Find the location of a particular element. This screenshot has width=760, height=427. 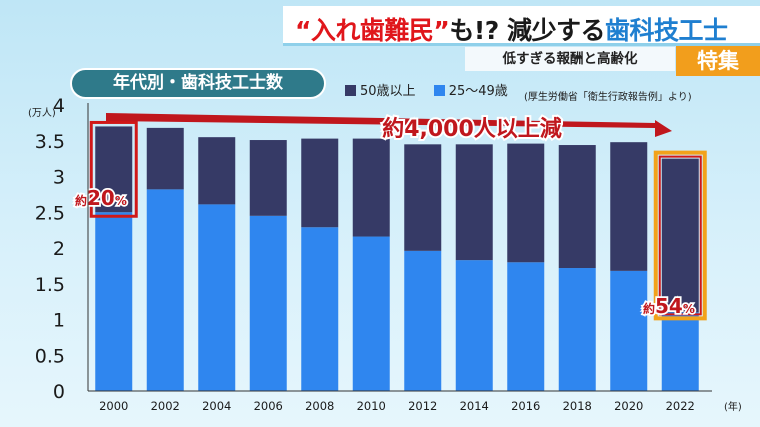

bar-25-49-2000 is located at coordinates (114, 301).